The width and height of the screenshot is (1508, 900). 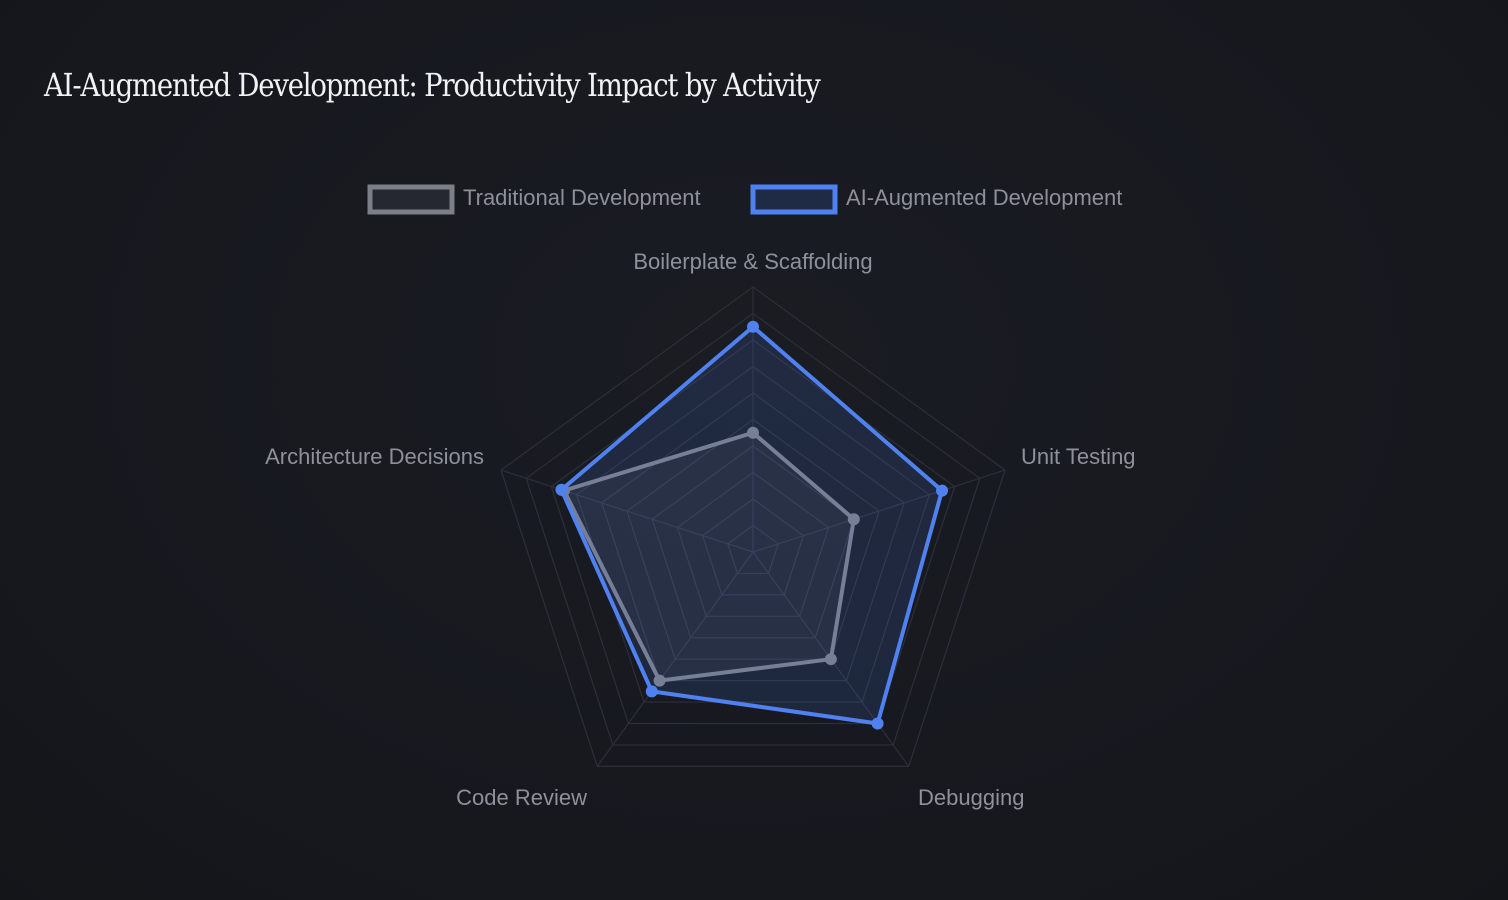 I want to click on data-point-augmented-debugging, so click(x=877, y=723).